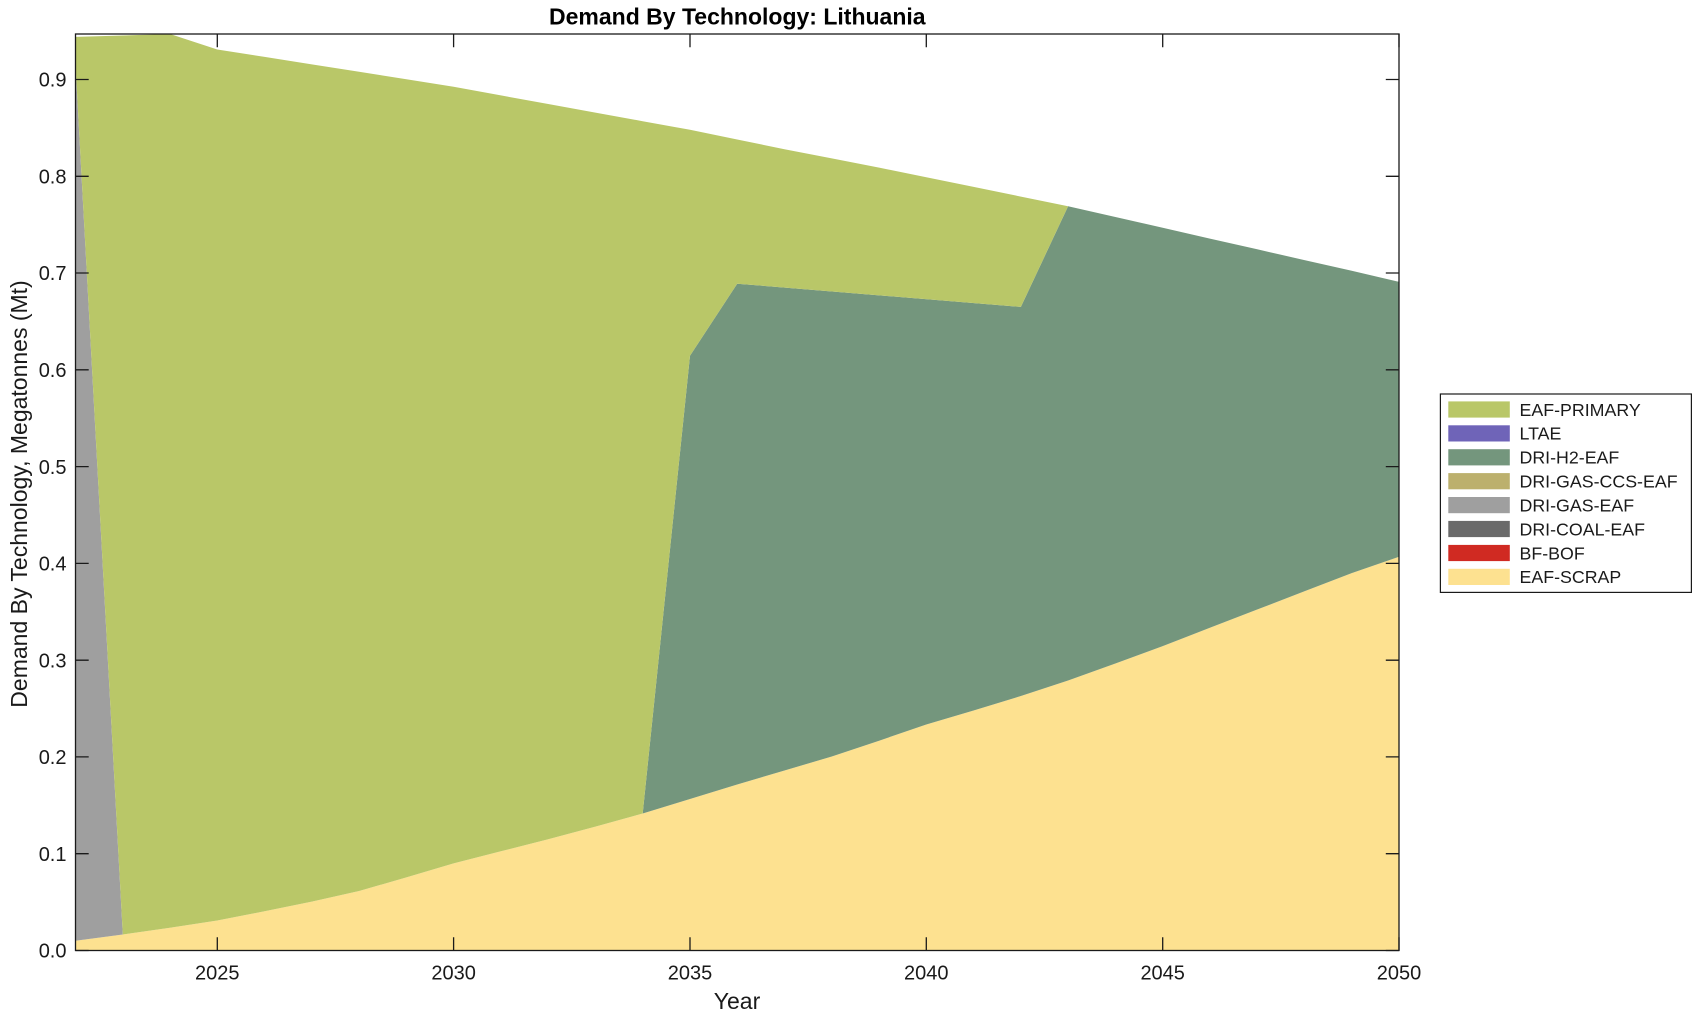 The height and width of the screenshot is (1020, 1703). What do you see at coordinates (737, 1001) in the screenshot?
I see `svg-text: Year` at bounding box center [737, 1001].